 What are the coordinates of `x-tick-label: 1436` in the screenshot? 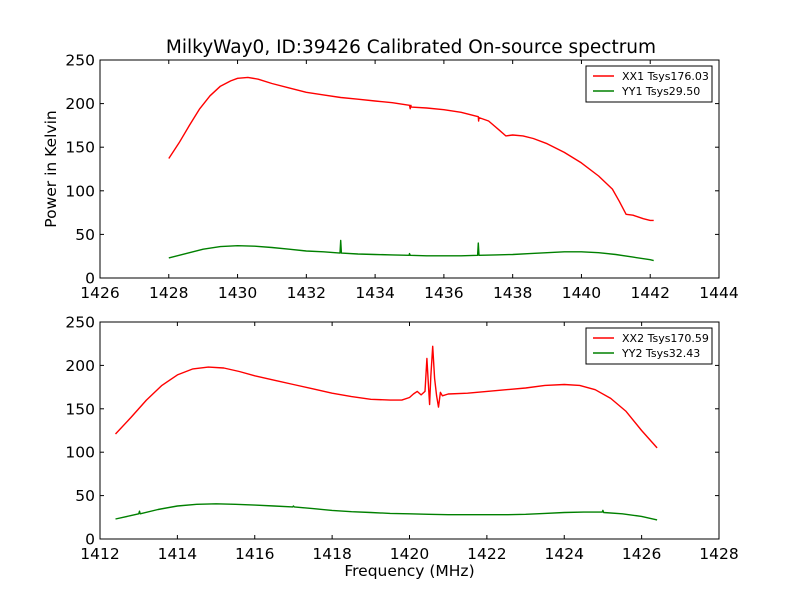 It's located at (443, 293).